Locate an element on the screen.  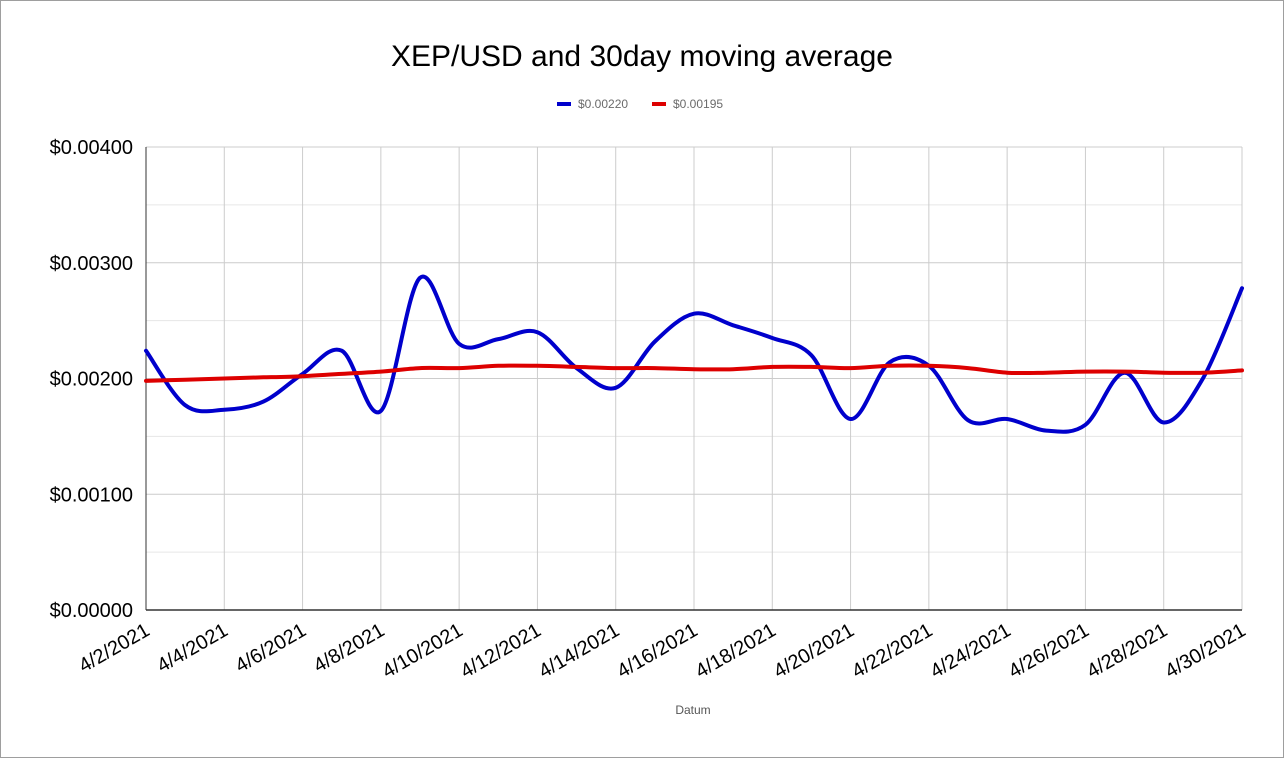
x-tick-label: 4/24/2021 is located at coordinates (971, 651).